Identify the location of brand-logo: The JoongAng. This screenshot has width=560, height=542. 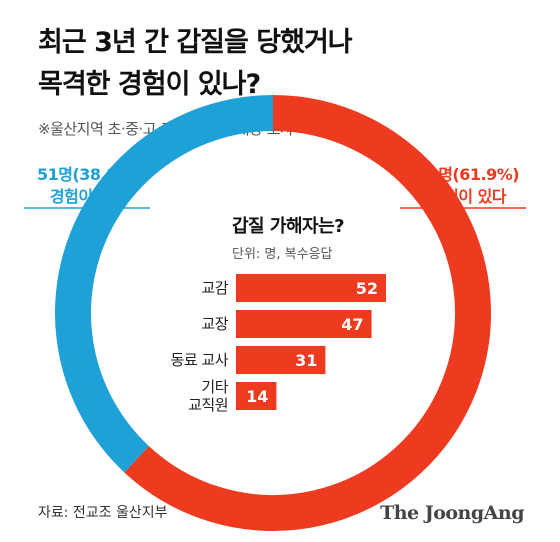
(452, 513).